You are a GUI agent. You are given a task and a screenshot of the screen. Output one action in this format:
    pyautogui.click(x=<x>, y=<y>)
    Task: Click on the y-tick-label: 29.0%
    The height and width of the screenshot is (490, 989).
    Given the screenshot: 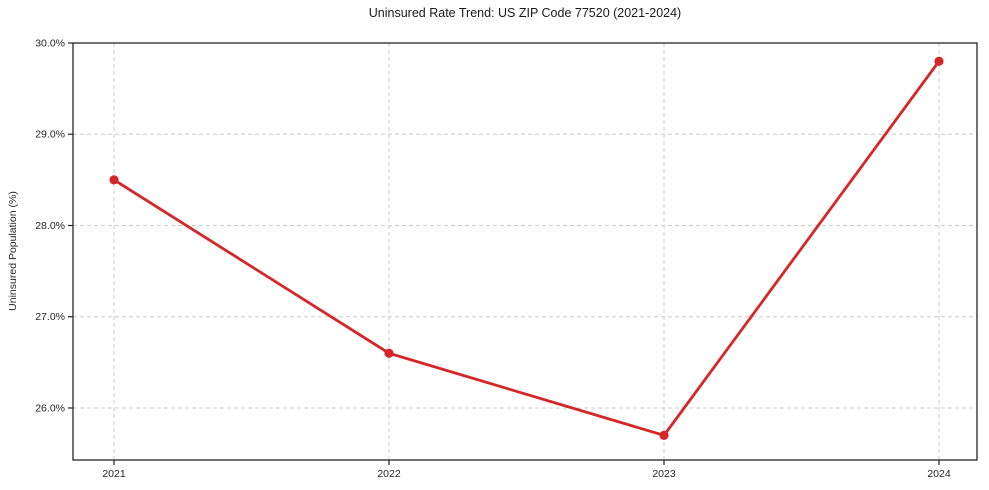 What is the action you would take?
    pyautogui.click(x=50, y=135)
    